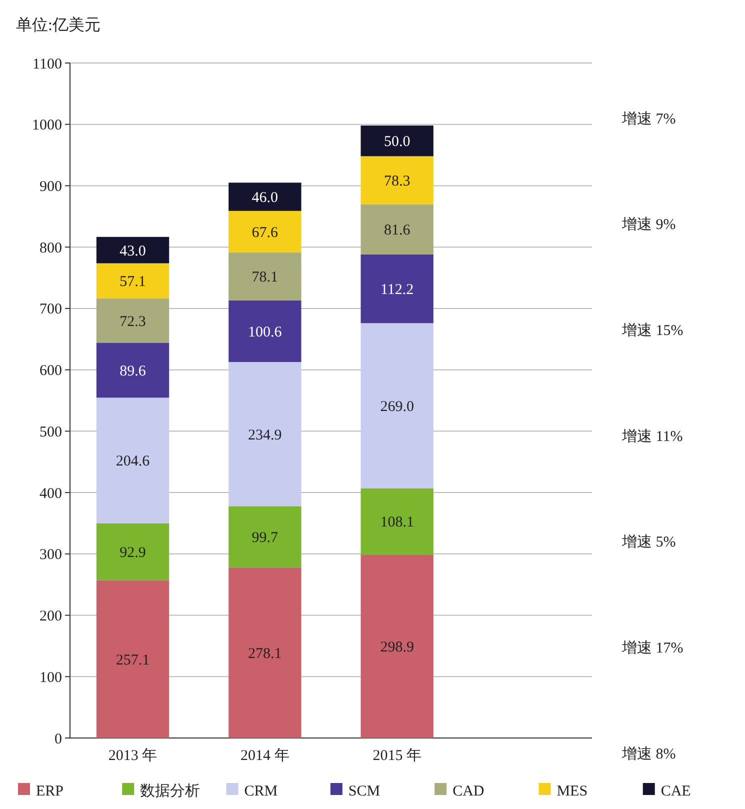  I want to click on data-label: 108.1, so click(397, 522).